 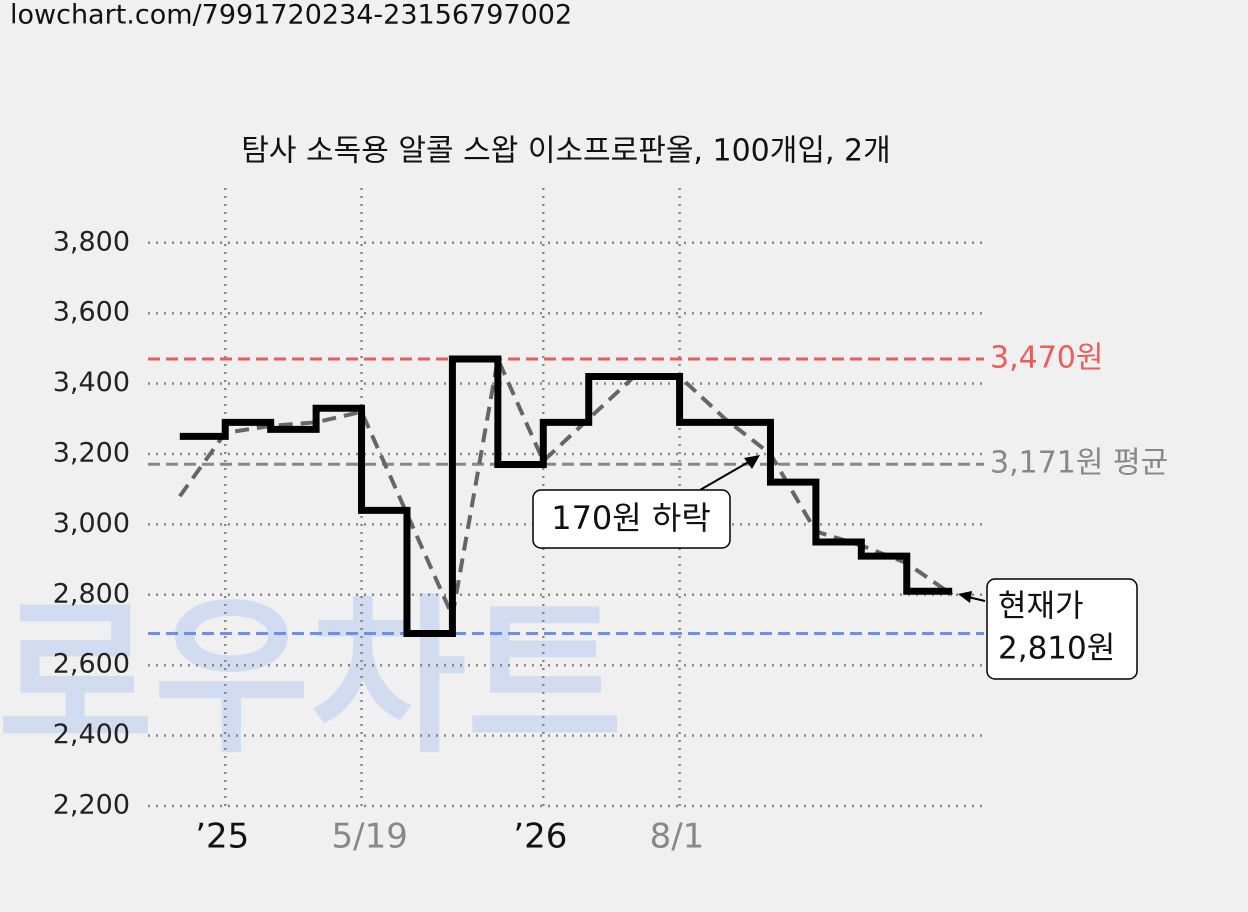 What do you see at coordinates (91, 523) in the screenshot?
I see `y-tick-label: 3,000` at bounding box center [91, 523].